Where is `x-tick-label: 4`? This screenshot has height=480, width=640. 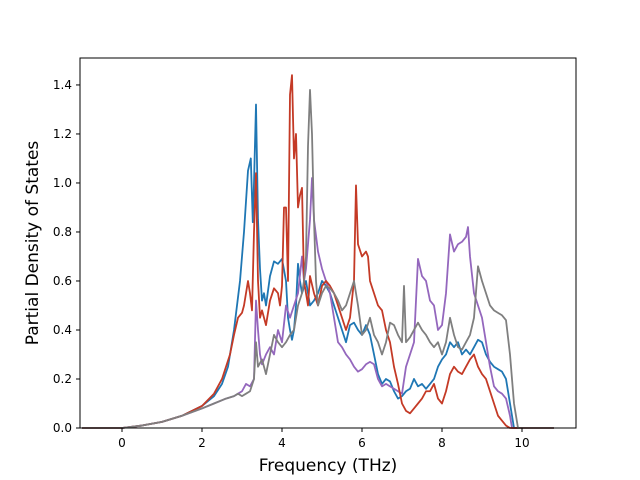 x-tick-label: 4 is located at coordinates (282, 443).